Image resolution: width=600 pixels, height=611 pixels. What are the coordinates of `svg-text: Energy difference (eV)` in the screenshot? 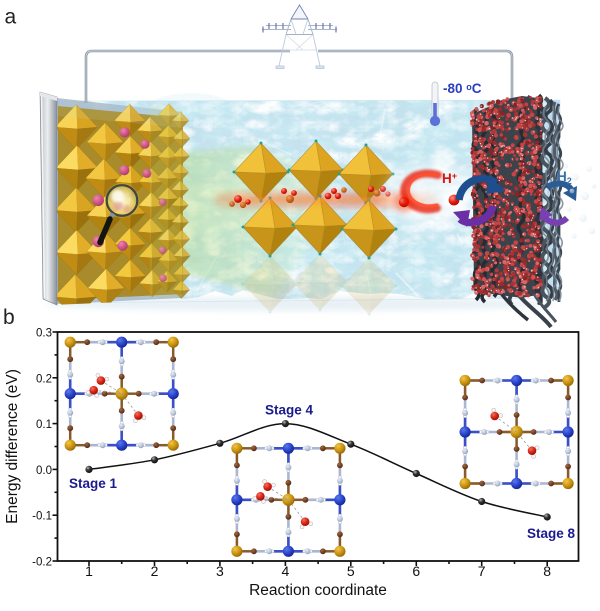 It's located at (12, 446).